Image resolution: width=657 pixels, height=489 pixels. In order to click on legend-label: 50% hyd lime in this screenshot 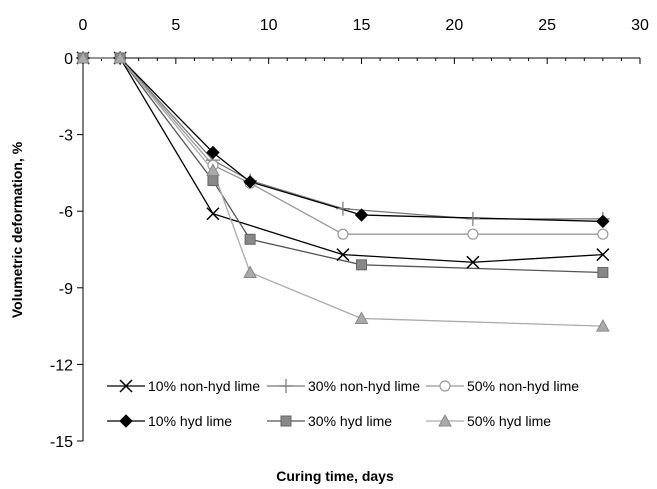, I will do `click(509, 421)`.